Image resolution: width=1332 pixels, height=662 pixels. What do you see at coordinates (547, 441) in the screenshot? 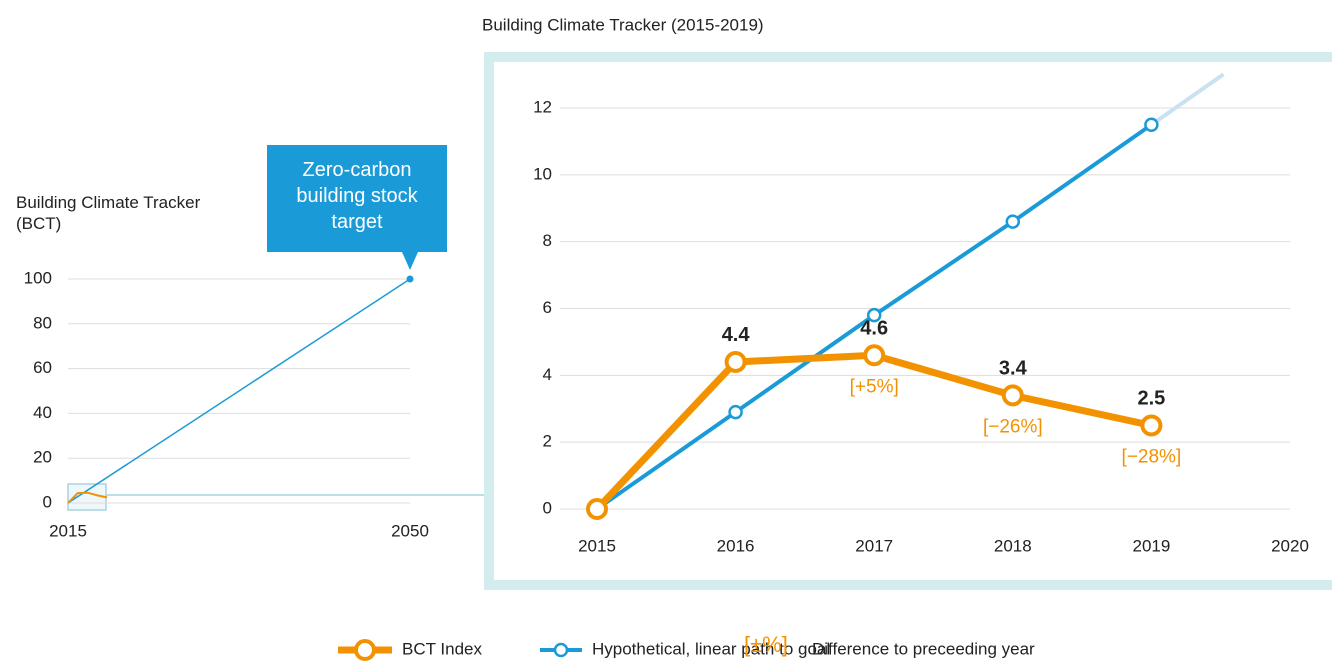
I see `y-tick-label: 2` at bounding box center [547, 441].